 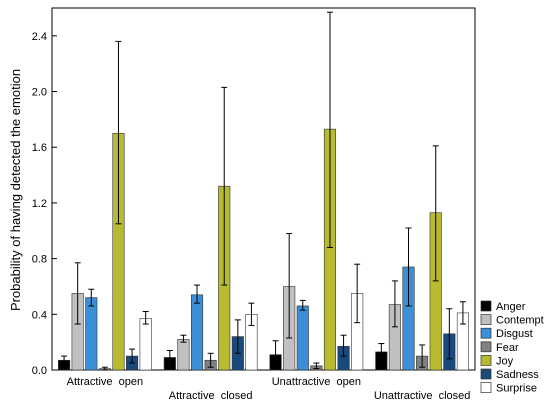 What do you see at coordinates (39, 371) in the screenshot?
I see `y-tick-label: 0.0` at bounding box center [39, 371].